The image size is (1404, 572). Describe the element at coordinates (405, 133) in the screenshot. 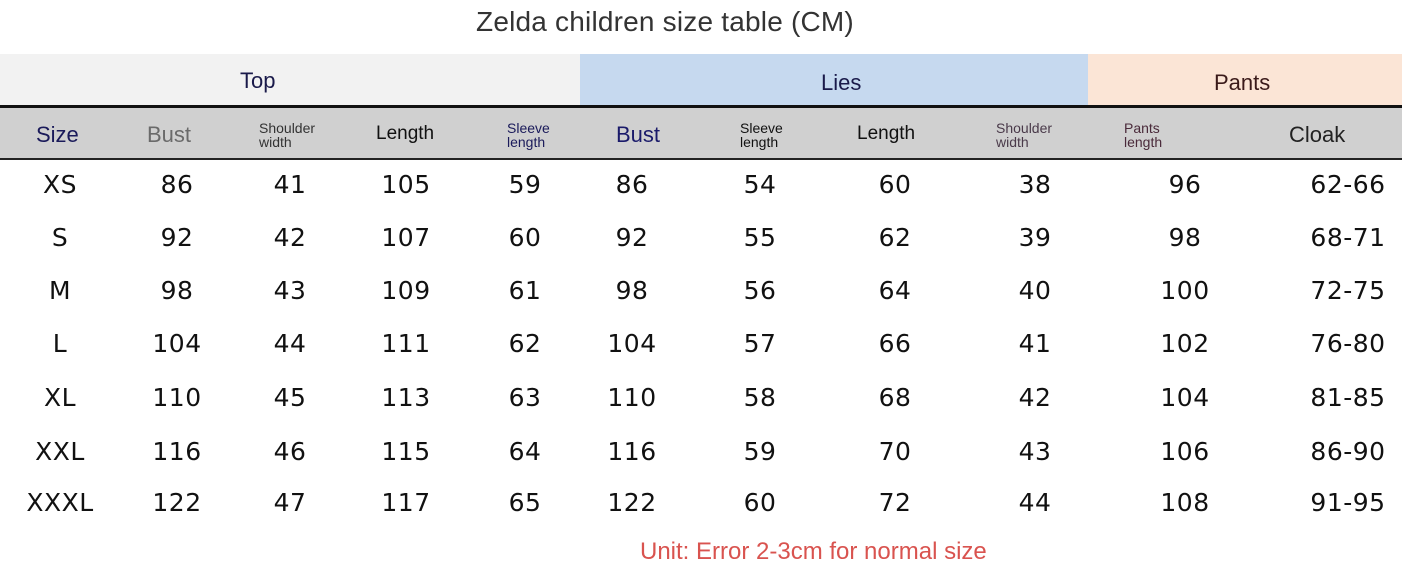

I see `col-top-length: Length` at that location.